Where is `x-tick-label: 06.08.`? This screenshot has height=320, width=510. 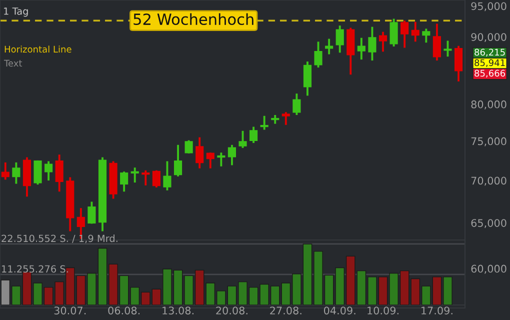
x-tick-label: 06.08. is located at coordinates (124, 310).